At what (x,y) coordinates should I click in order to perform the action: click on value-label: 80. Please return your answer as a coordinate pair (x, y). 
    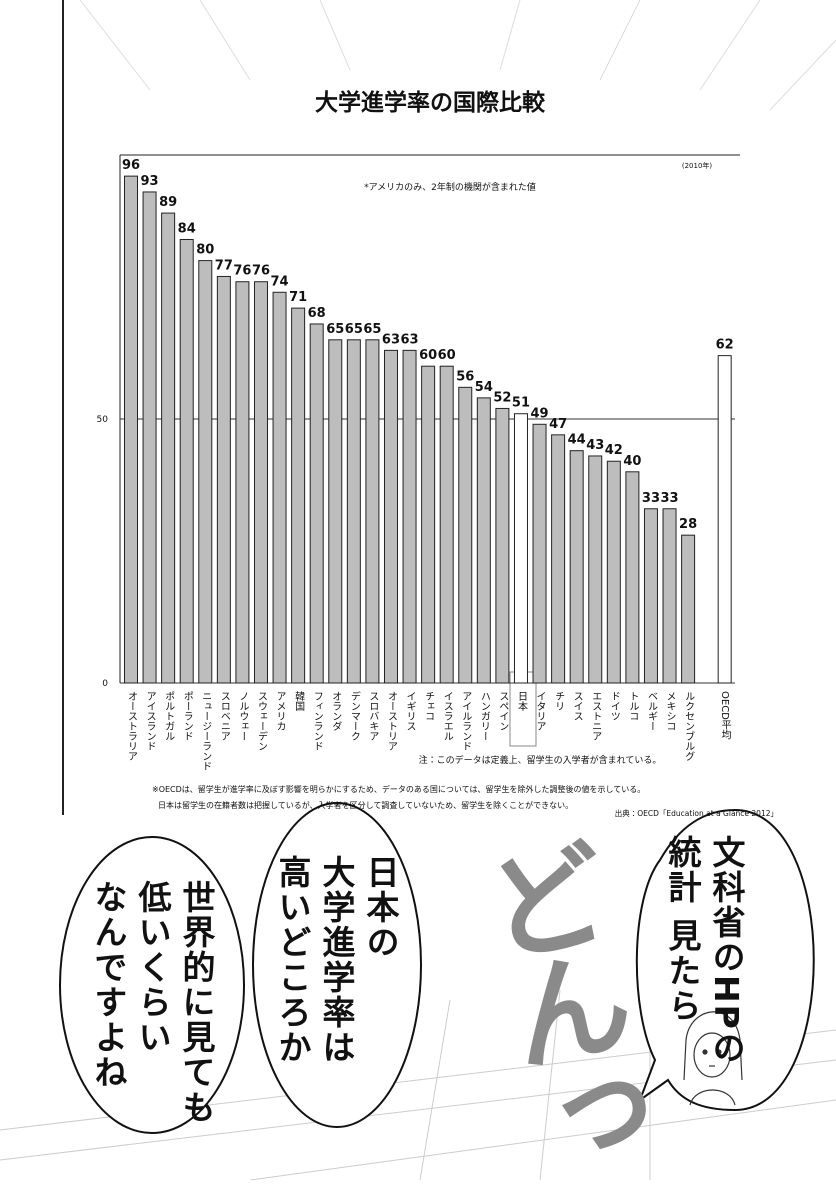
    Looking at the image, I should click on (205, 250).